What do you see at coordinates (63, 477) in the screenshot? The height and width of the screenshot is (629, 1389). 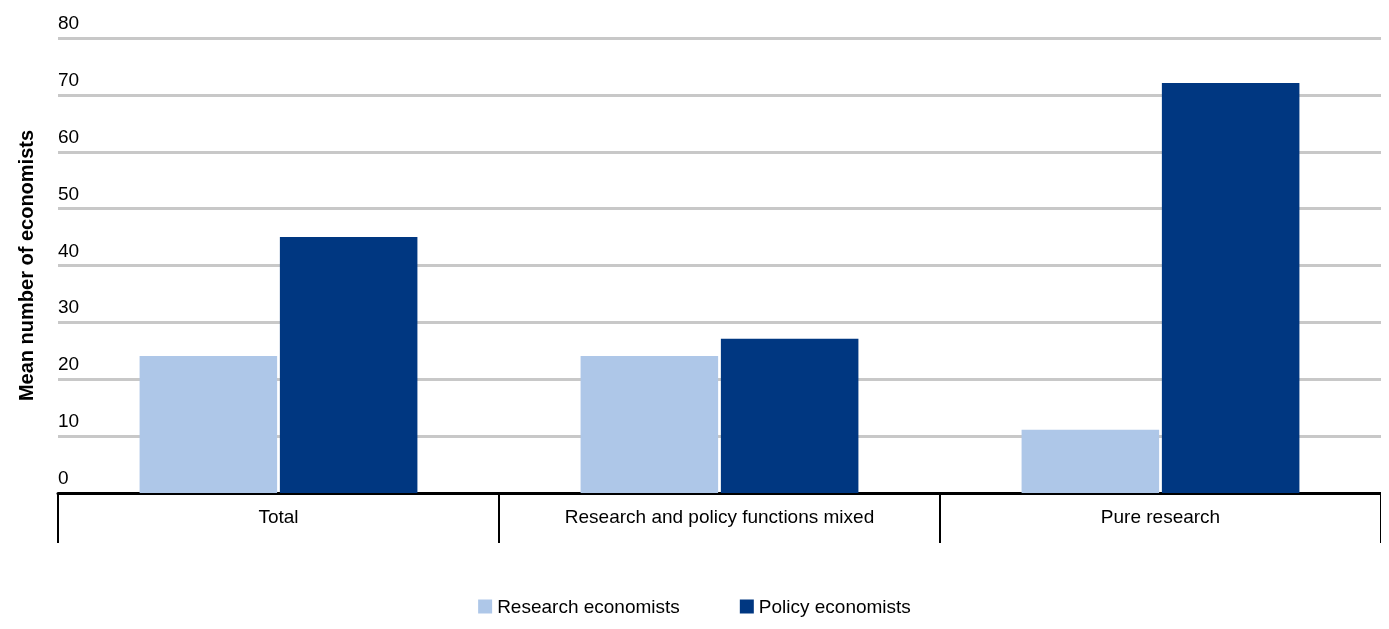 I see `y-tick-label: 0` at bounding box center [63, 477].